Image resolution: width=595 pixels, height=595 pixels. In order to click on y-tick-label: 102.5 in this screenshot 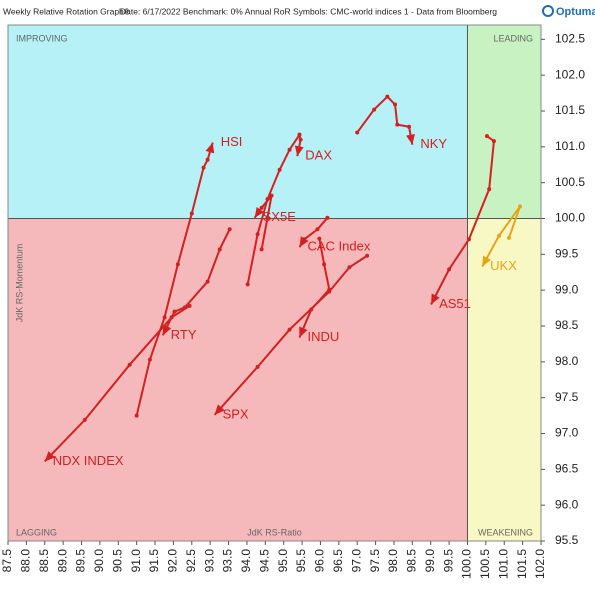, I will do `click(570, 39)`.